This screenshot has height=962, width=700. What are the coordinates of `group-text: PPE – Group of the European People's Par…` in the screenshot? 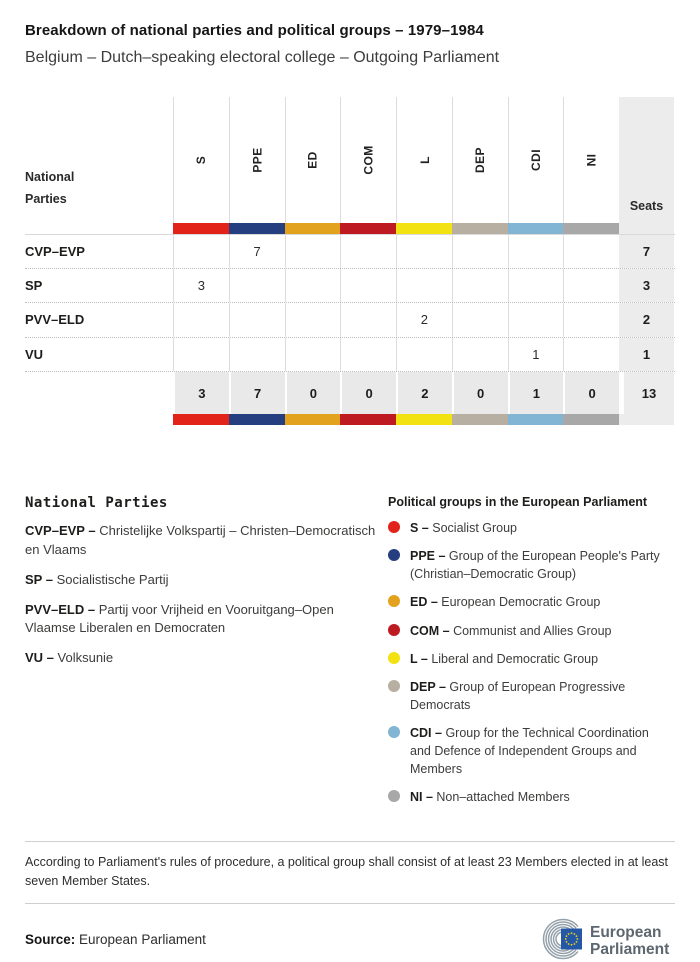 It's located at (535, 565).